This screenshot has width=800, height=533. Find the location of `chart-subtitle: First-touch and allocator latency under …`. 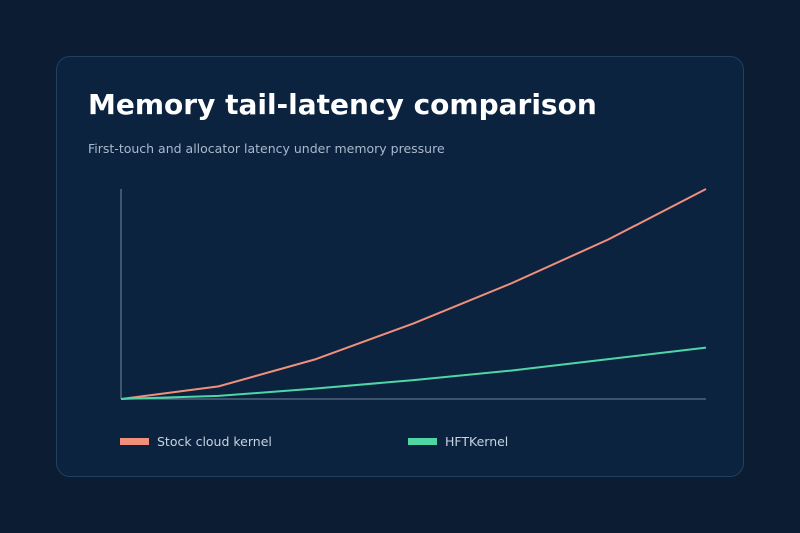

chart-subtitle: First-touch and allocator latency under … is located at coordinates (266, 148).